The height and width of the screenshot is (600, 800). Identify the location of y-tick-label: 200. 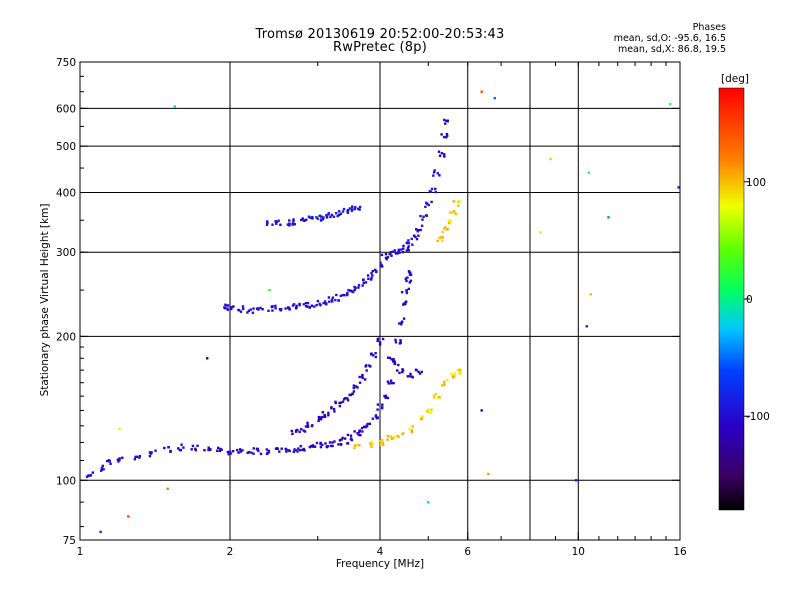
(66, 337).